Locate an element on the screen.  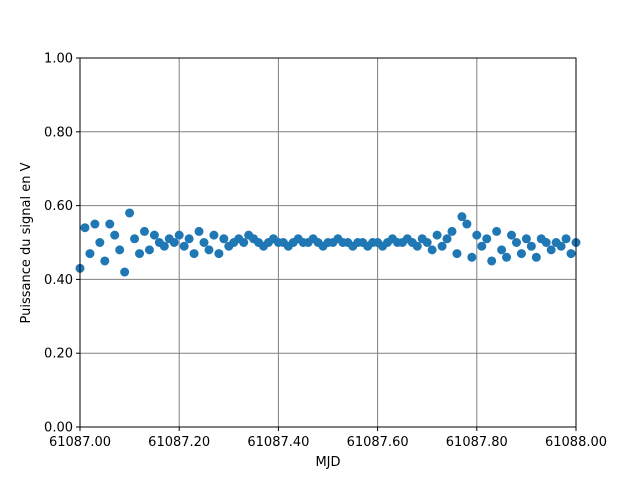
x-tick-label: 61087.20 is located at coordinates (179, 442).